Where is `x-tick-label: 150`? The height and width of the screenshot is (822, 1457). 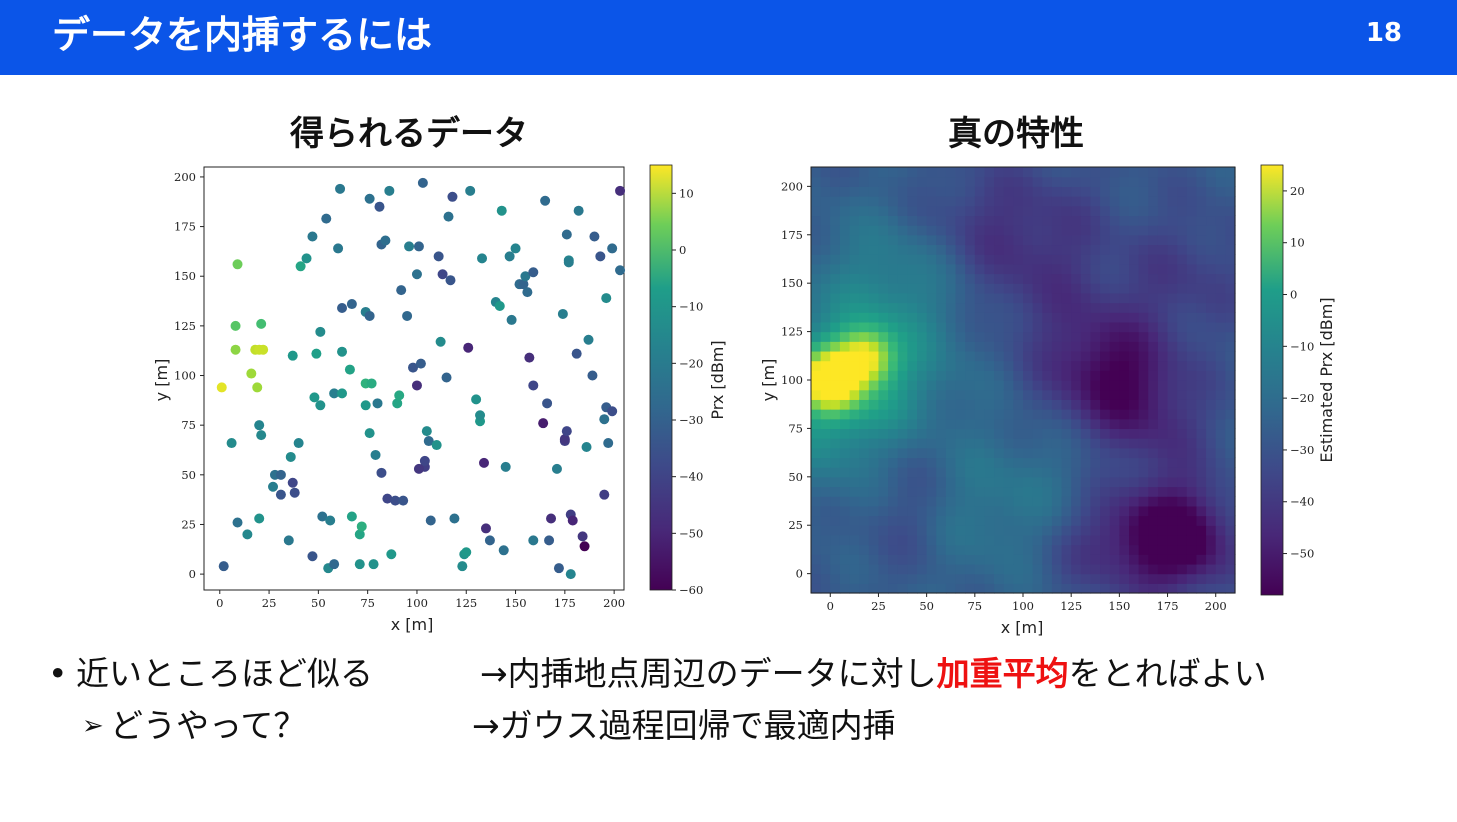 x-tick-label: 150 is located at coordinates (1119, 606).